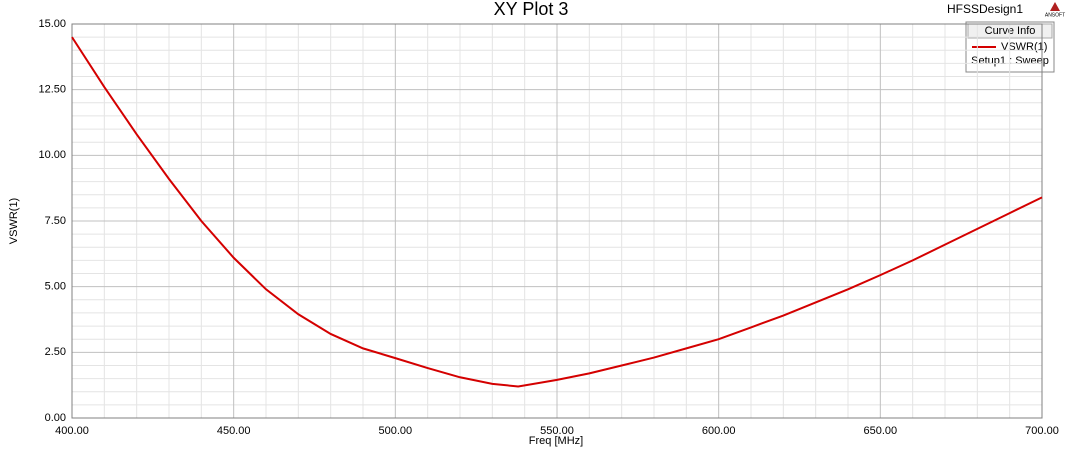 The image size is (1073, 454). What do you see at coordinates (1024, 47) in the screenshot?
I see `legend-label: VSWR(1)` at bounding box center [1024, 47].